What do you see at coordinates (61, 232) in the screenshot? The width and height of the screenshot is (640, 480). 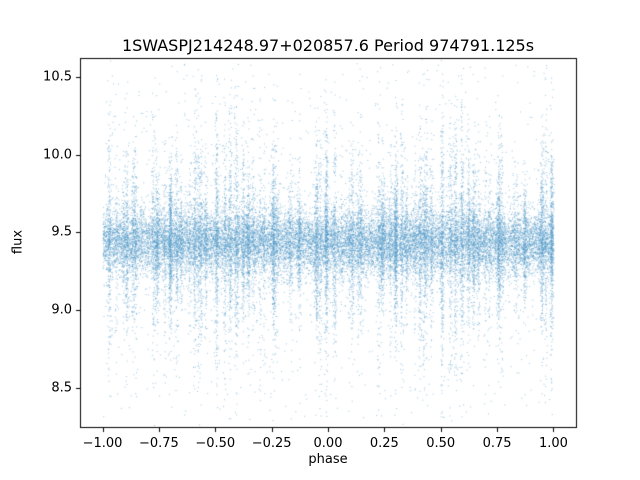 I see `y-tick-label: 9.5` at bounding box center [61, 232].